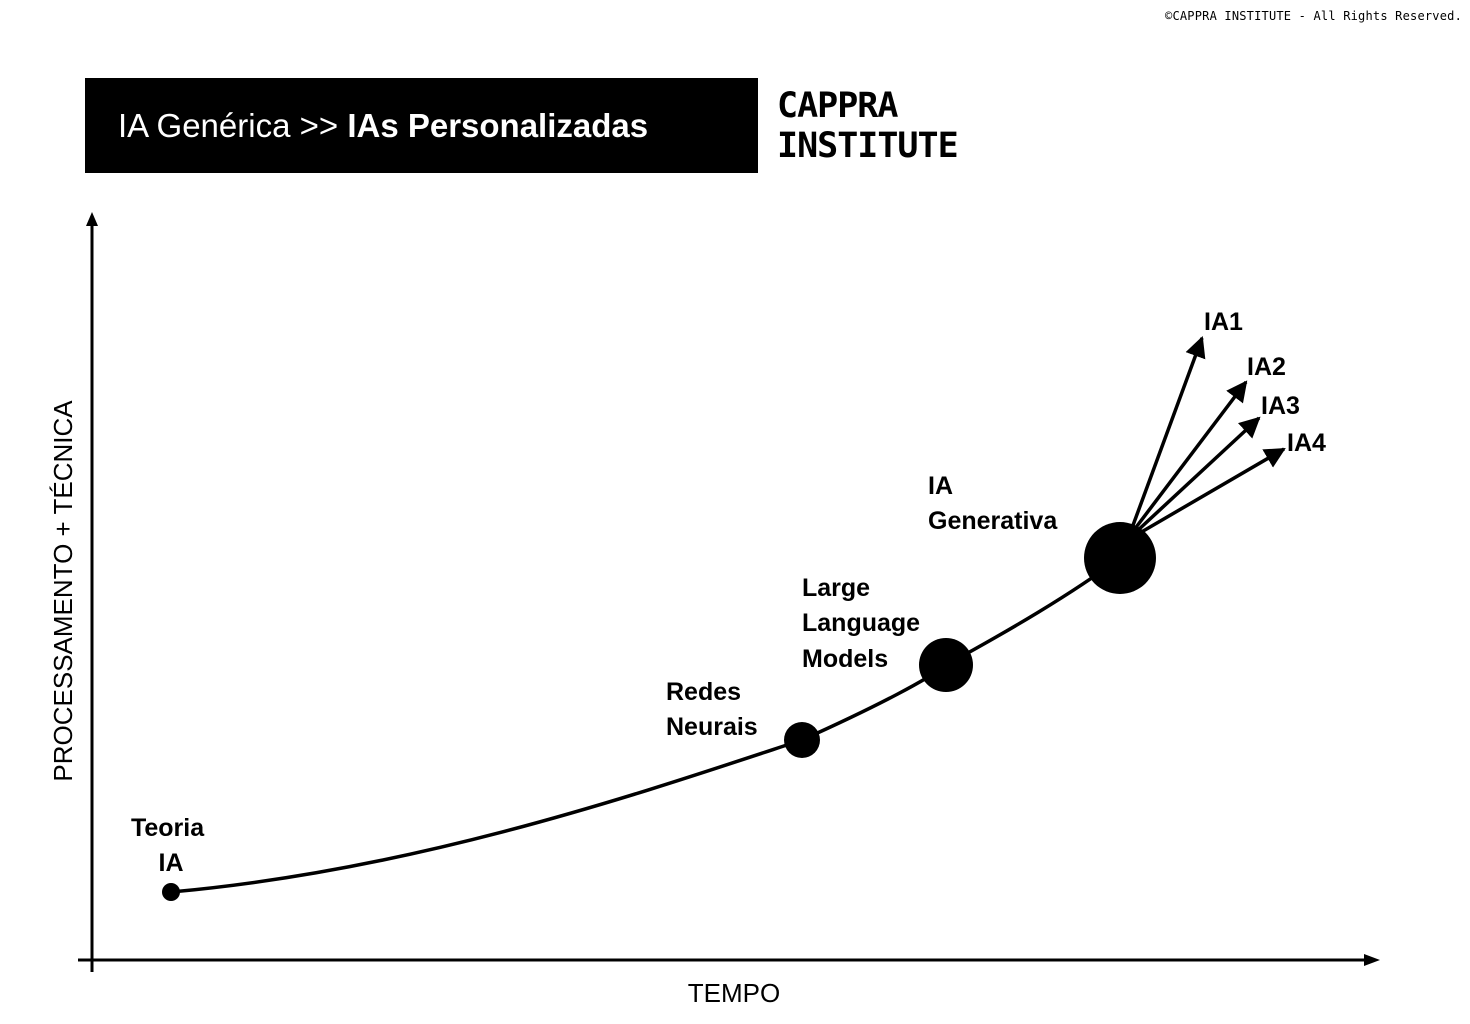 The height and width of the screenshot is (1024, 1470). I want to click on y-axis-arrow, so click(92, 219).